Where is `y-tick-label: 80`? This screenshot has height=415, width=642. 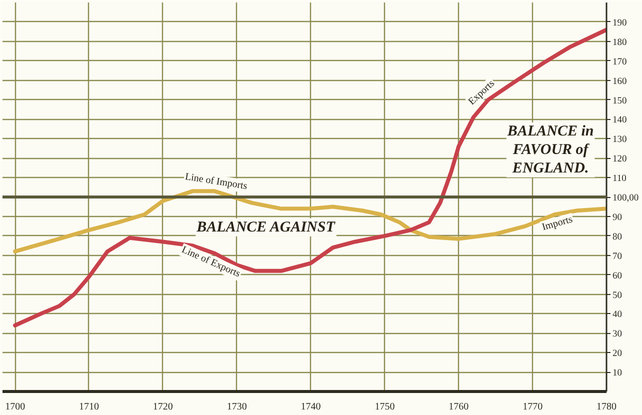 y-tick-label: 80 is located at coordinates (617, 237).